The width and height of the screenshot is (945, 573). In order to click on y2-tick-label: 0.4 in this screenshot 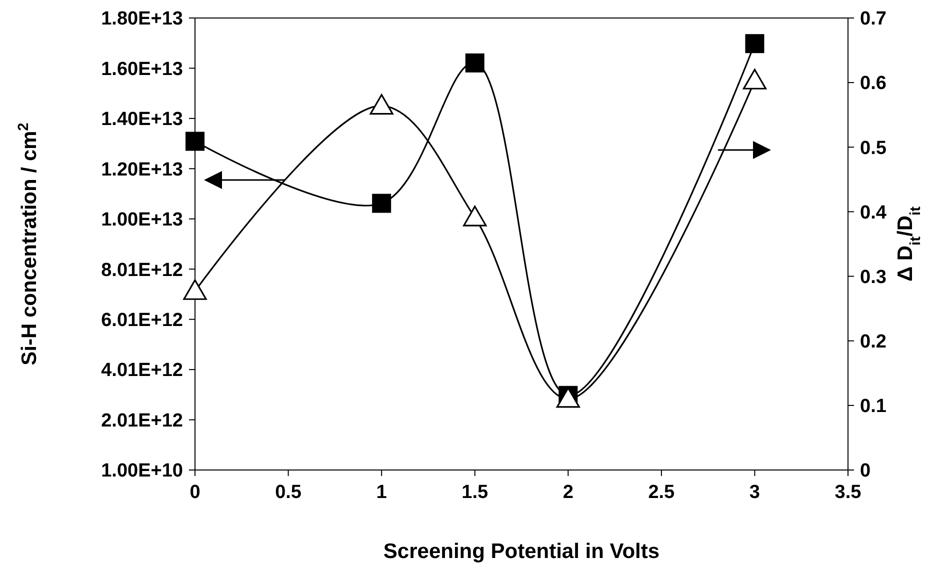, I will do `click(873, 213)`.